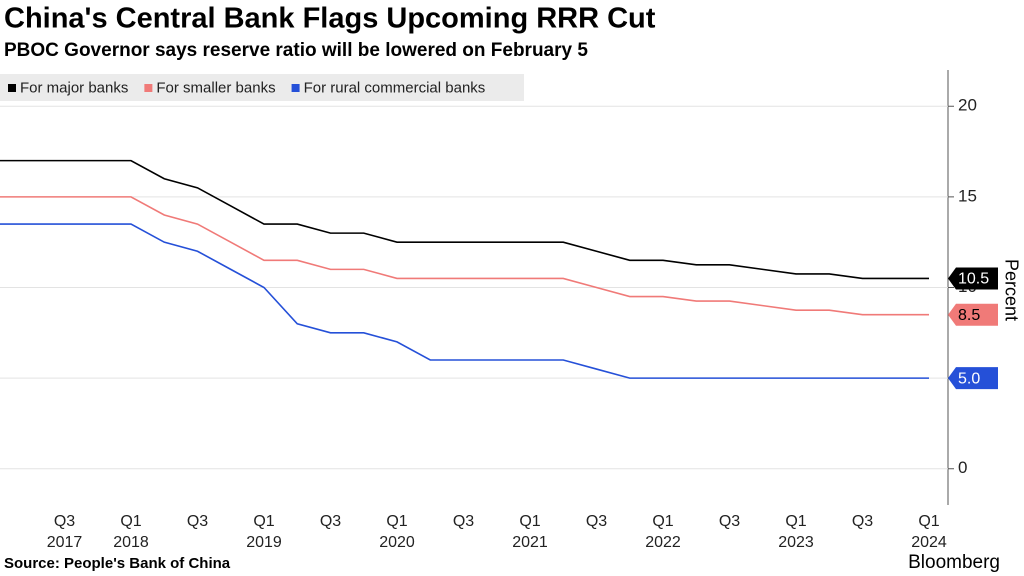 The image size is (1024, 576). I want to click on x-tick-year: 2024, so click(929, 542).